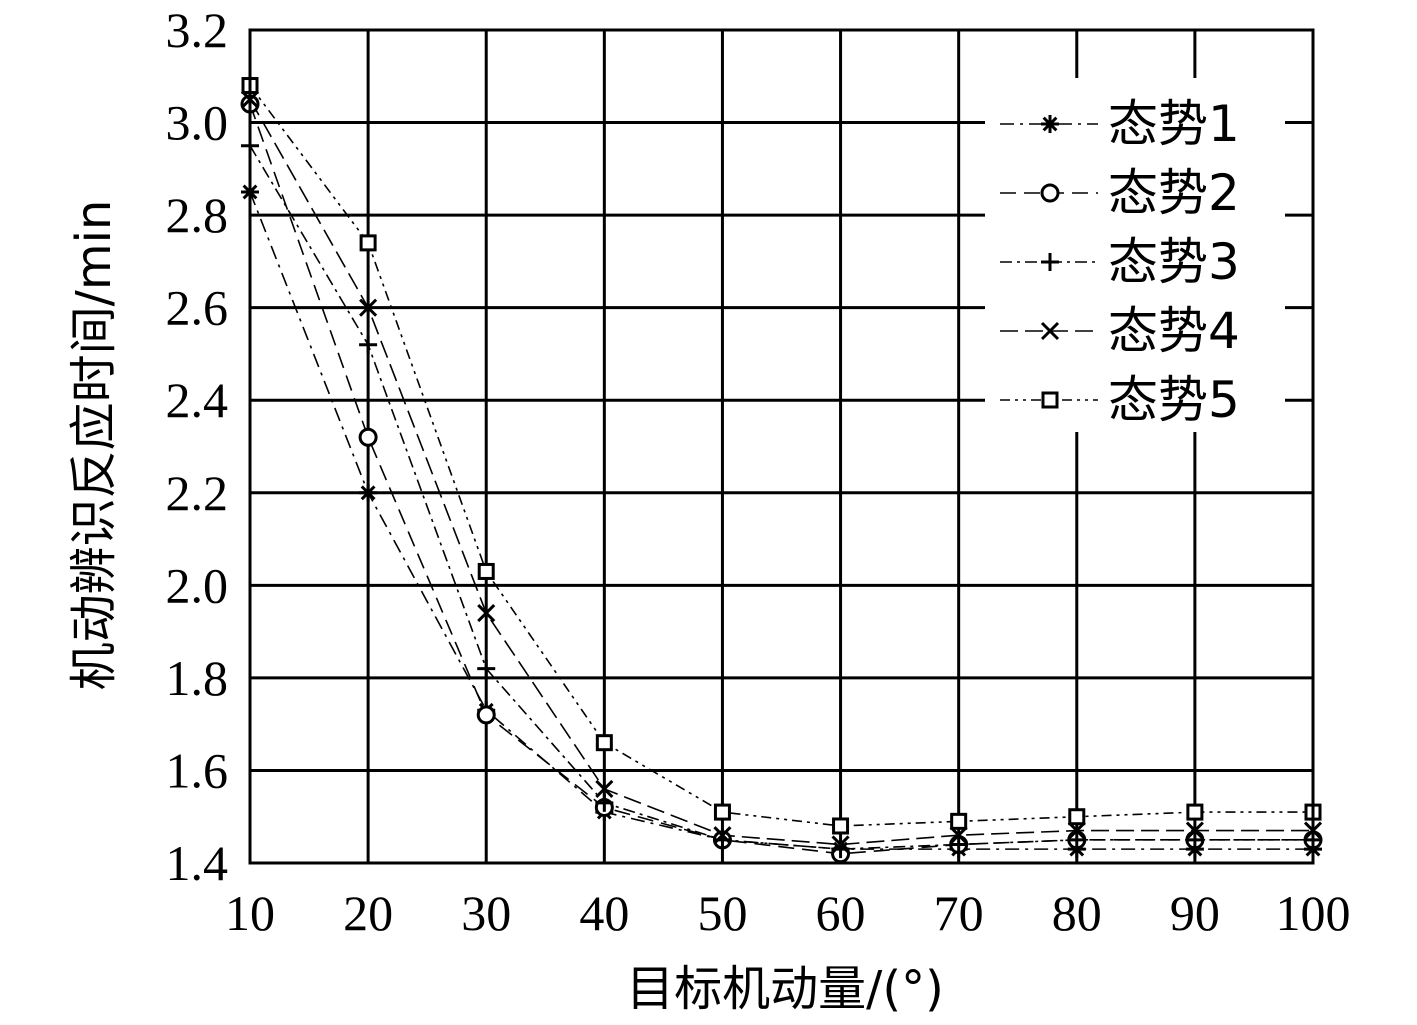 Image resolution: width=1417 pixels, height=1025 pixels. What do you see at coordinates (604, 913) in the screenshot?
I see `x-tick-label: 40` at bounding box center [604, 913].